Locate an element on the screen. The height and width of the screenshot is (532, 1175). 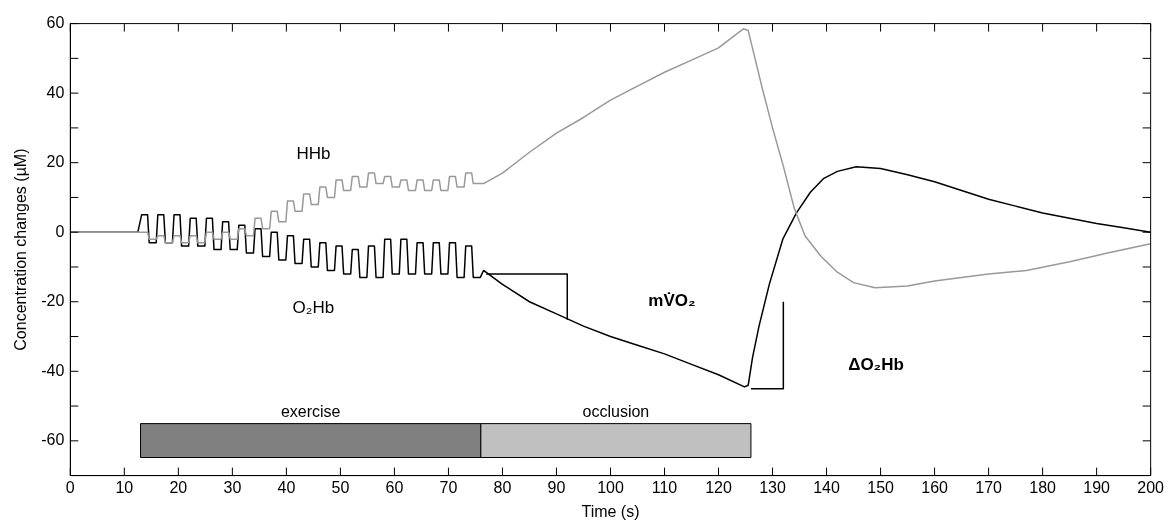
x-tick-label: 200 is located at coordinates (1151, 487).